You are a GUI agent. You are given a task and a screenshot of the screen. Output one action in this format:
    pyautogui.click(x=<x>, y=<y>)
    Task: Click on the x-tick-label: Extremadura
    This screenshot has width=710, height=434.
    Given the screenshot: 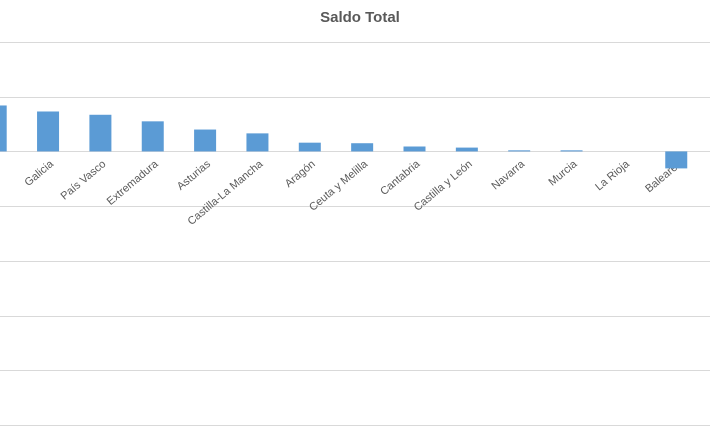 What is the action you would take?
    pyautogui.click(x=133, y=183)
    